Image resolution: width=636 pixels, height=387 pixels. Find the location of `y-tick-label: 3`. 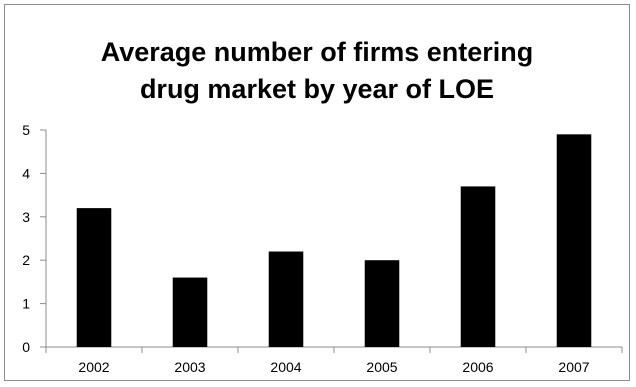

y-tick-label: 3 is located at coordinates (26, 217).